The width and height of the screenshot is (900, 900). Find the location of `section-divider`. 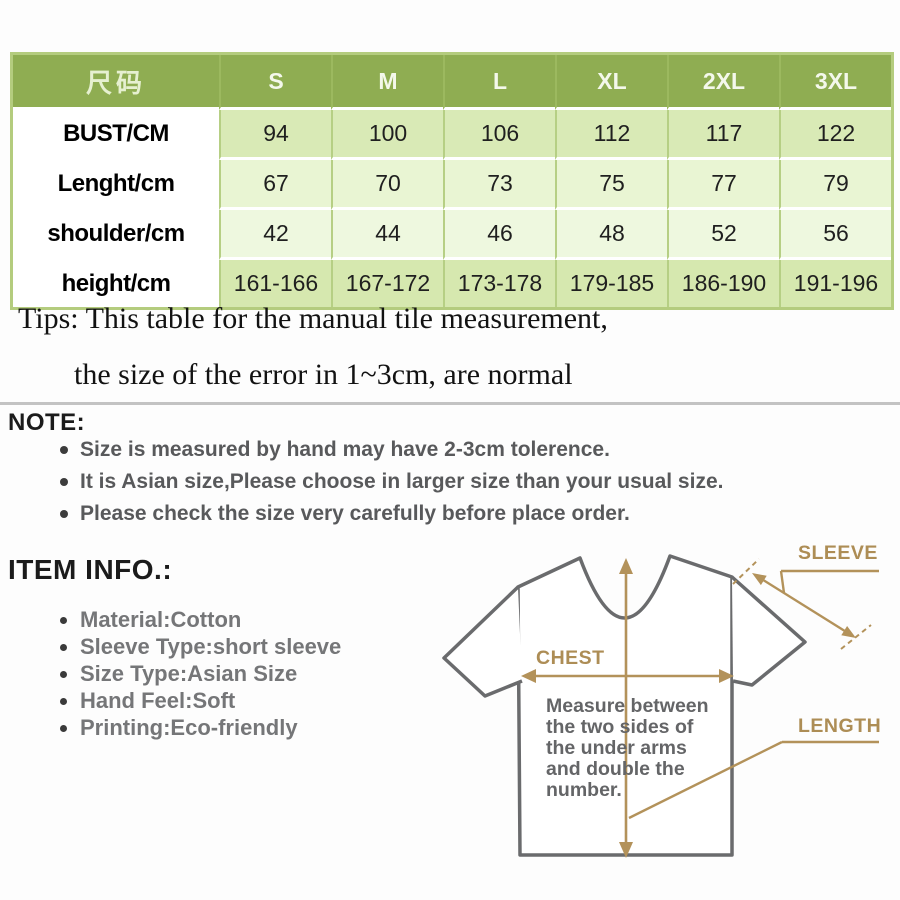

section-divider is located at coordinates (450, 403).